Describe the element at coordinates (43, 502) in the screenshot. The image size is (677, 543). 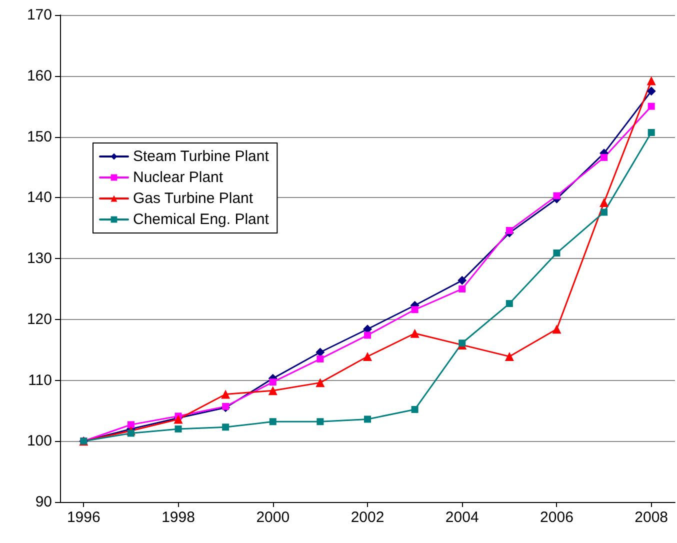
I see `y-tick-label: 90` at that location.